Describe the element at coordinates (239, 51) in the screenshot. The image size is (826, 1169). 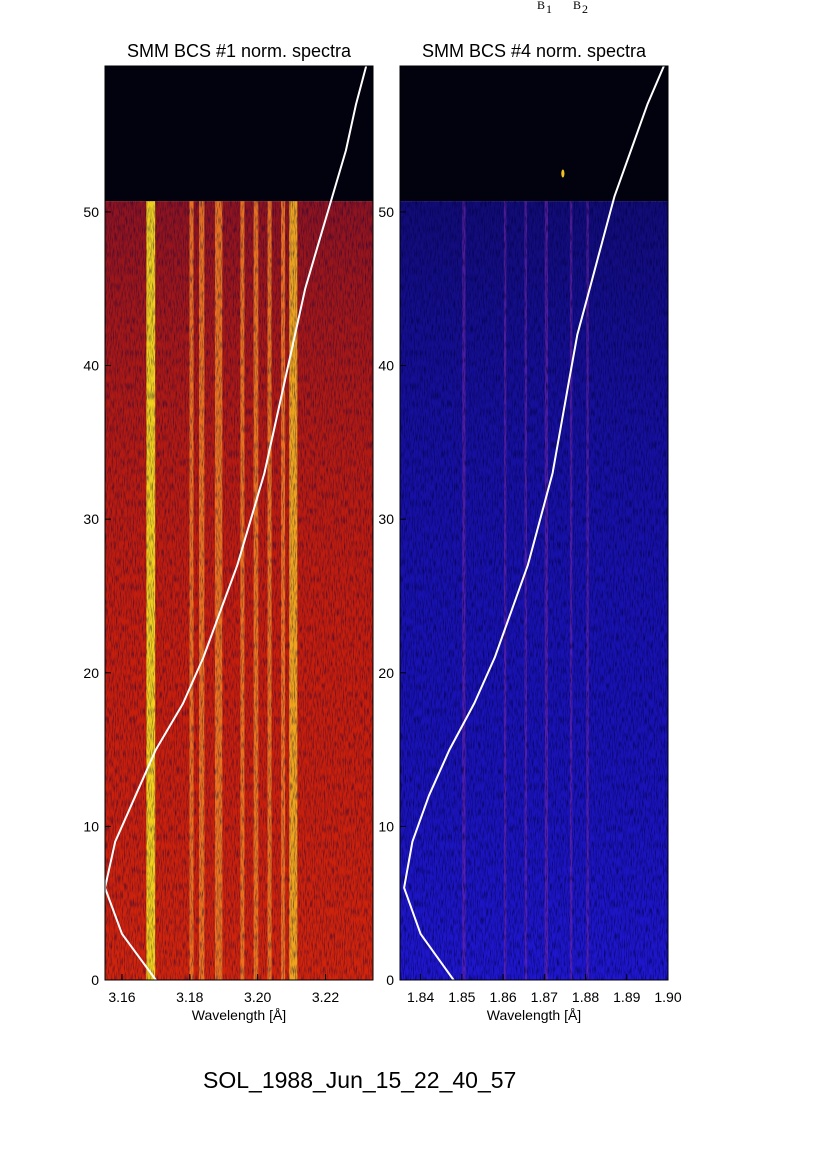
I see `panel-bcs1-title: SMM BCS #1 norm. spectra` at that location.